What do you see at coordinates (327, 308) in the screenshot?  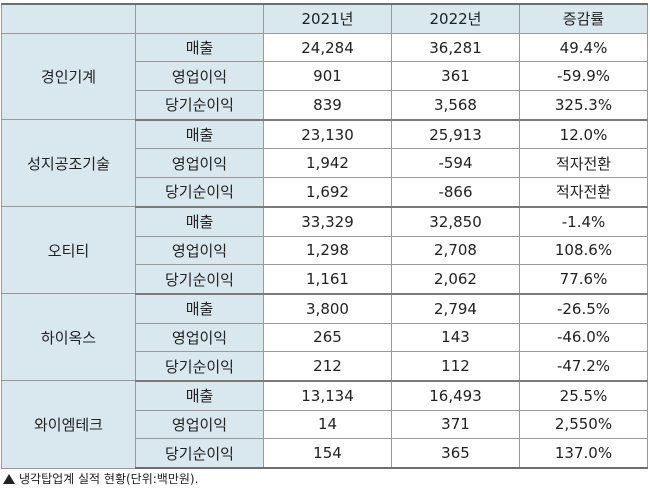 I see `value-2021: 3,800` at bounding box center [327, 308].